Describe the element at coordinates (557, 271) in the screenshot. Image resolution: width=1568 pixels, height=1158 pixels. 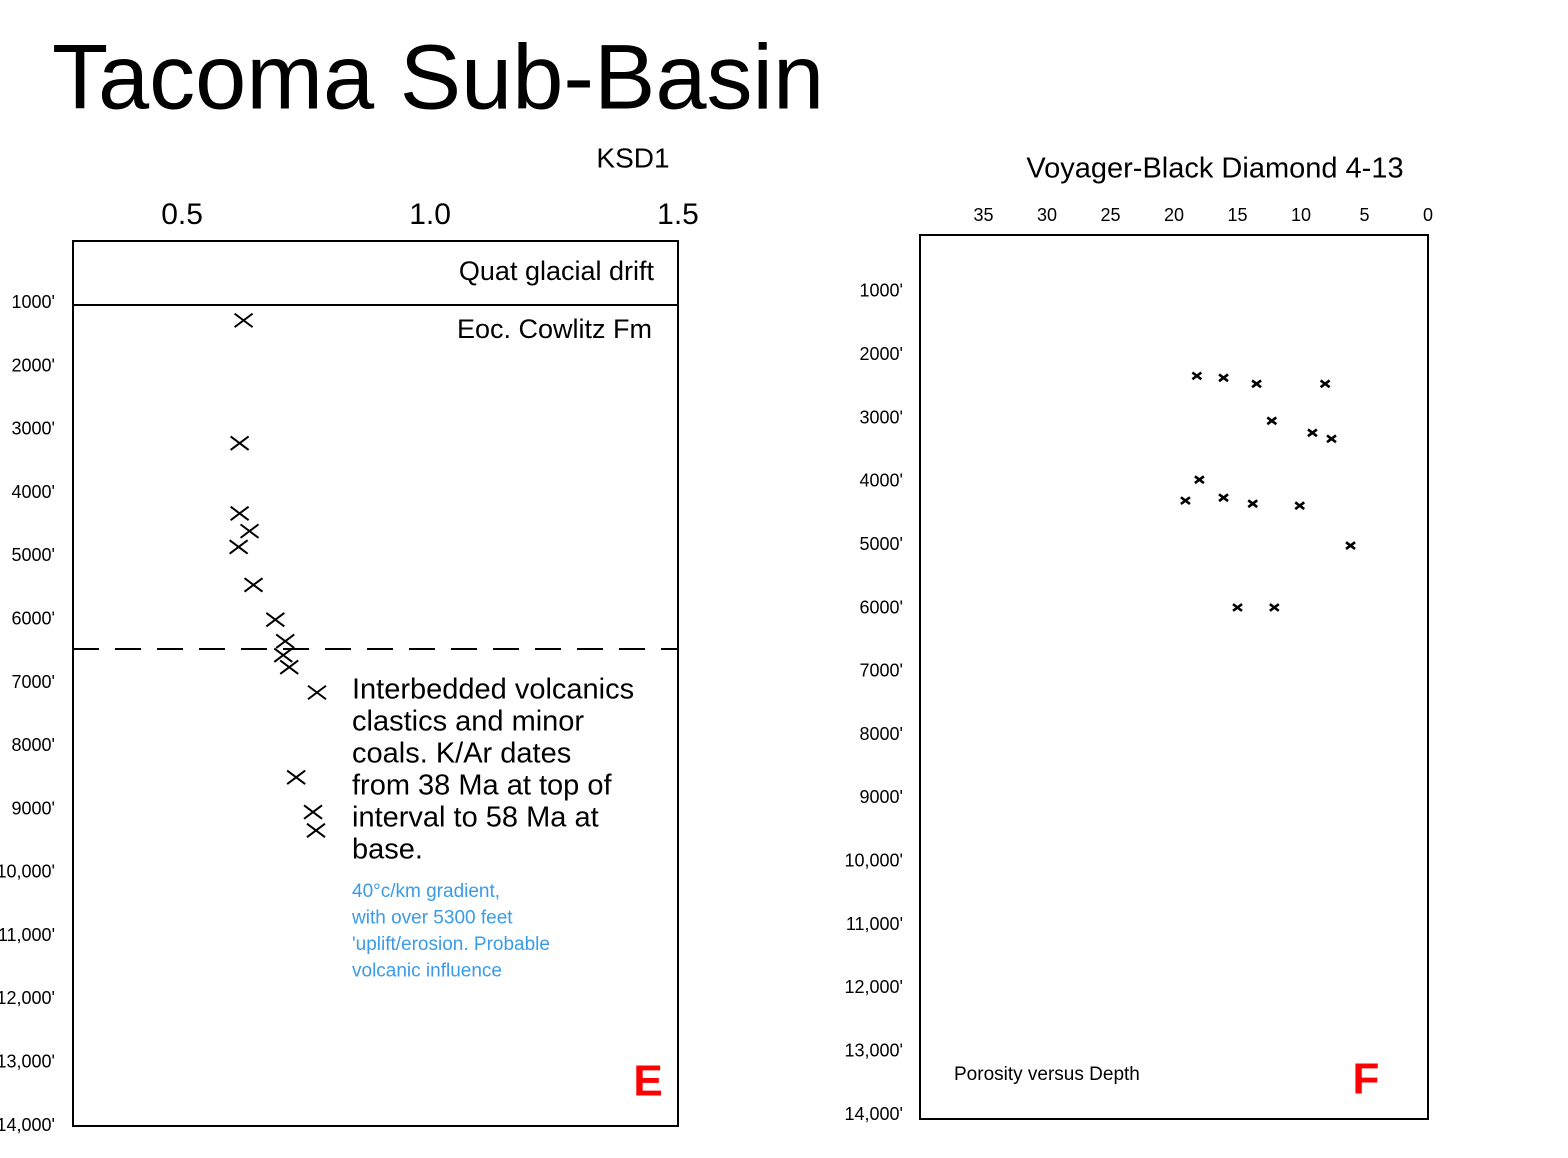
I see `annotation: Quat glacial drift` at that location.